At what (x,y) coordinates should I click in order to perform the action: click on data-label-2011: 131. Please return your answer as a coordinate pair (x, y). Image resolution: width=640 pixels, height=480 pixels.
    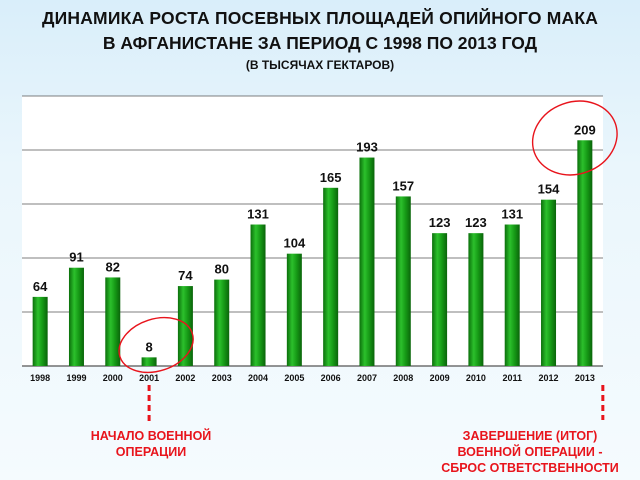
    Looking at the image, I should click on (512, 214).